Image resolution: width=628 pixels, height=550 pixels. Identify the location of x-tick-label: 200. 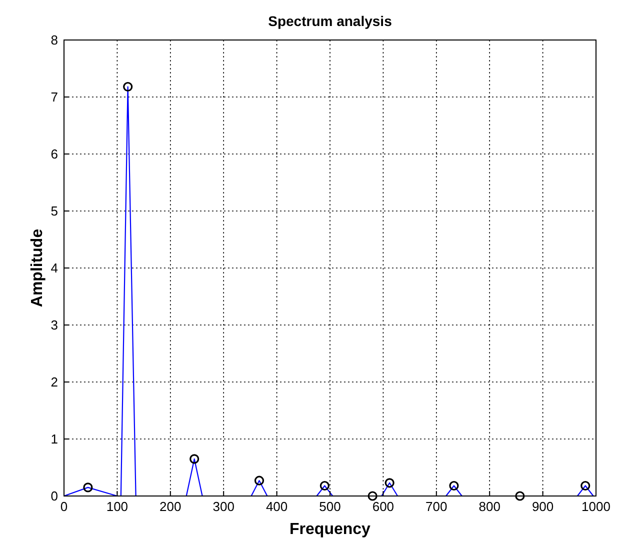
(171, 506).